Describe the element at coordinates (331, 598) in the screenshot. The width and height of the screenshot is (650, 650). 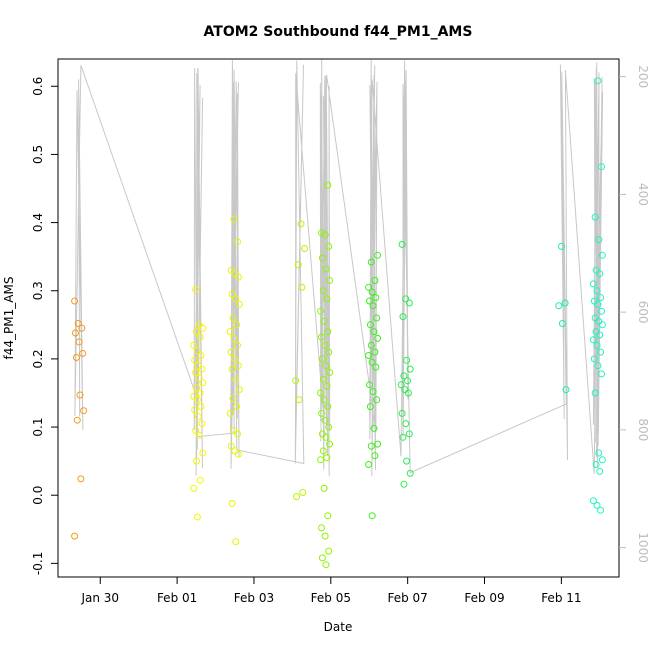
I see `x-tick-label: Feb 05` at that location.